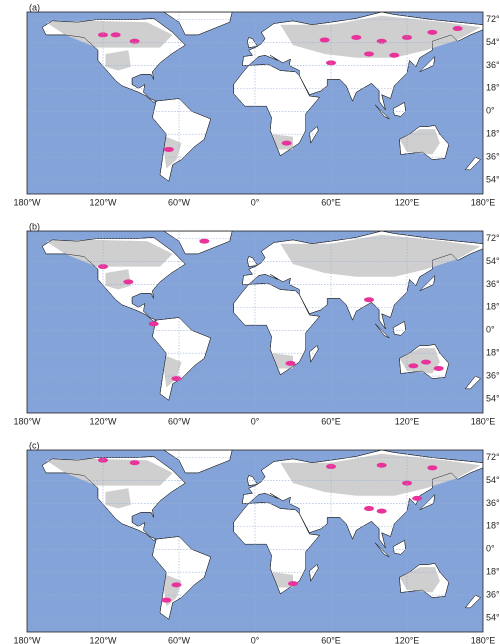  Describe the element at coordinates (179, 202) in the screenshot. I see `x-tick-label: 60°W` at that location.